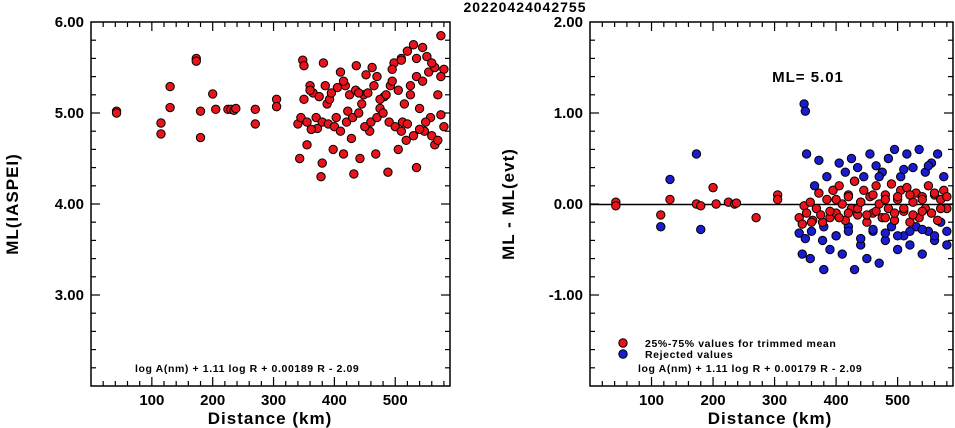  I want to click on page-title: 20220424042755, so click(524, 7).